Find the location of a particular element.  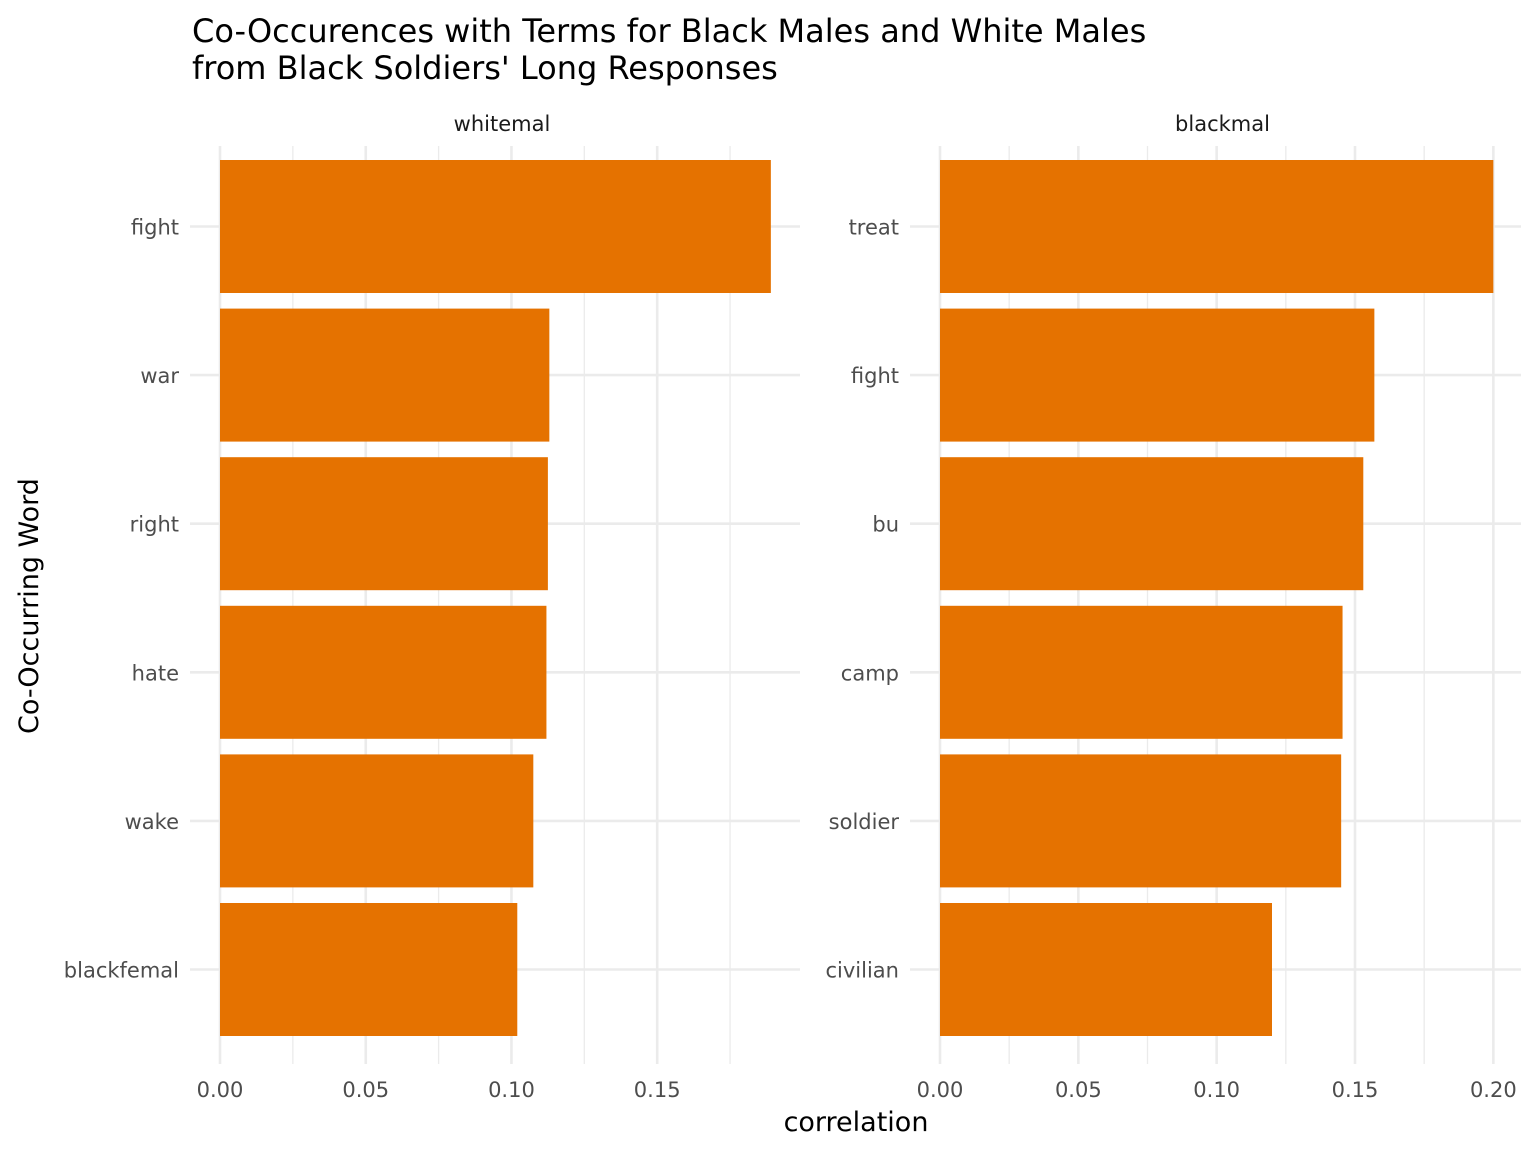

y-tick-label: blackfemal is located at coordinates (121, 971).